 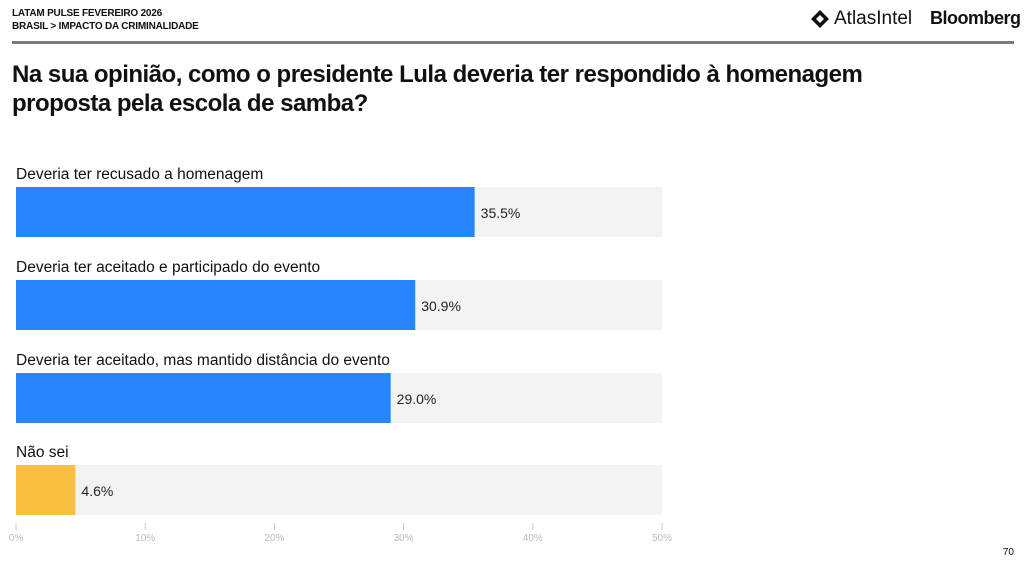 What do you see at coordinates (441, 306) in the screenshot?
I see `data-label: 30.9%` at bounding box center [441, 306].